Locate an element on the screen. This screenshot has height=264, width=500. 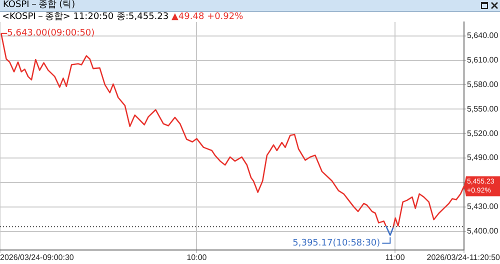
y-tick-label: 5,520.00 is located at coordinates (483, 133).